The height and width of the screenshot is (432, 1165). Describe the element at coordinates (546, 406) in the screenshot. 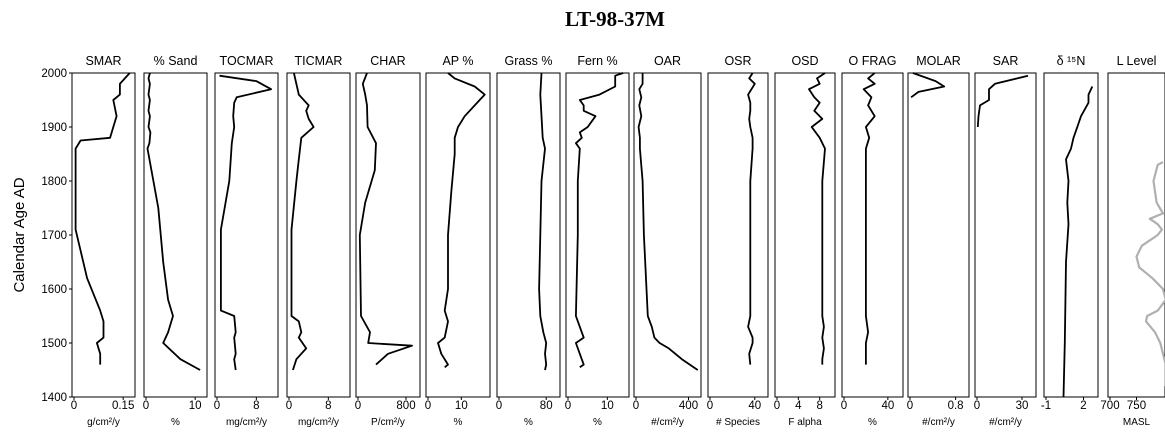

I see `x-tick-label: 80` at that location.